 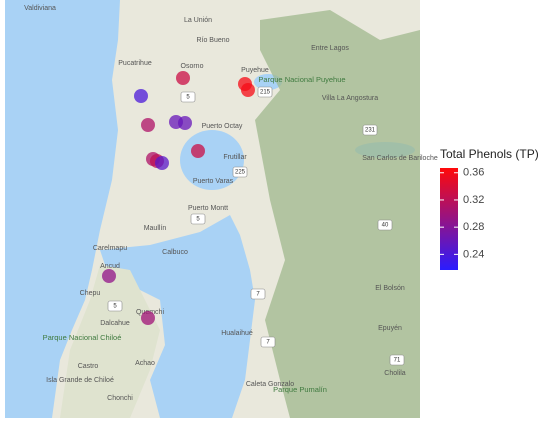 What do you see at coordinates (300, 389) in the screenshot?
I see `place-label: Parque Pumalín` at bounding box center [300, 389].